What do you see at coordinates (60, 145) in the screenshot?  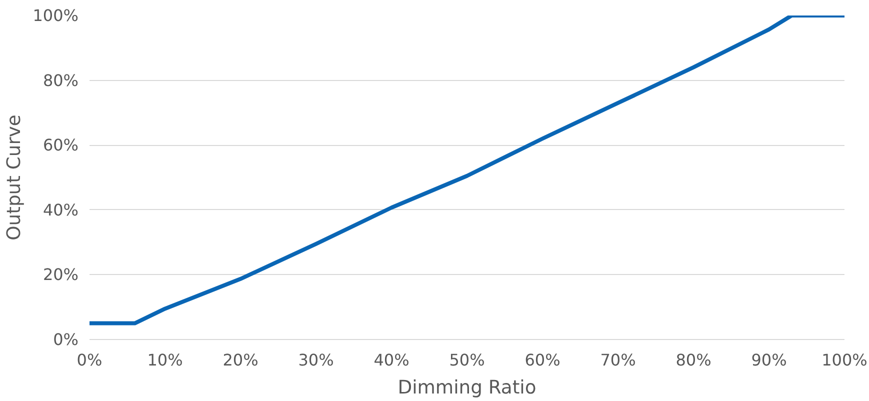 I see `y-tick-label: 60%` at bounding box center [60, 145].